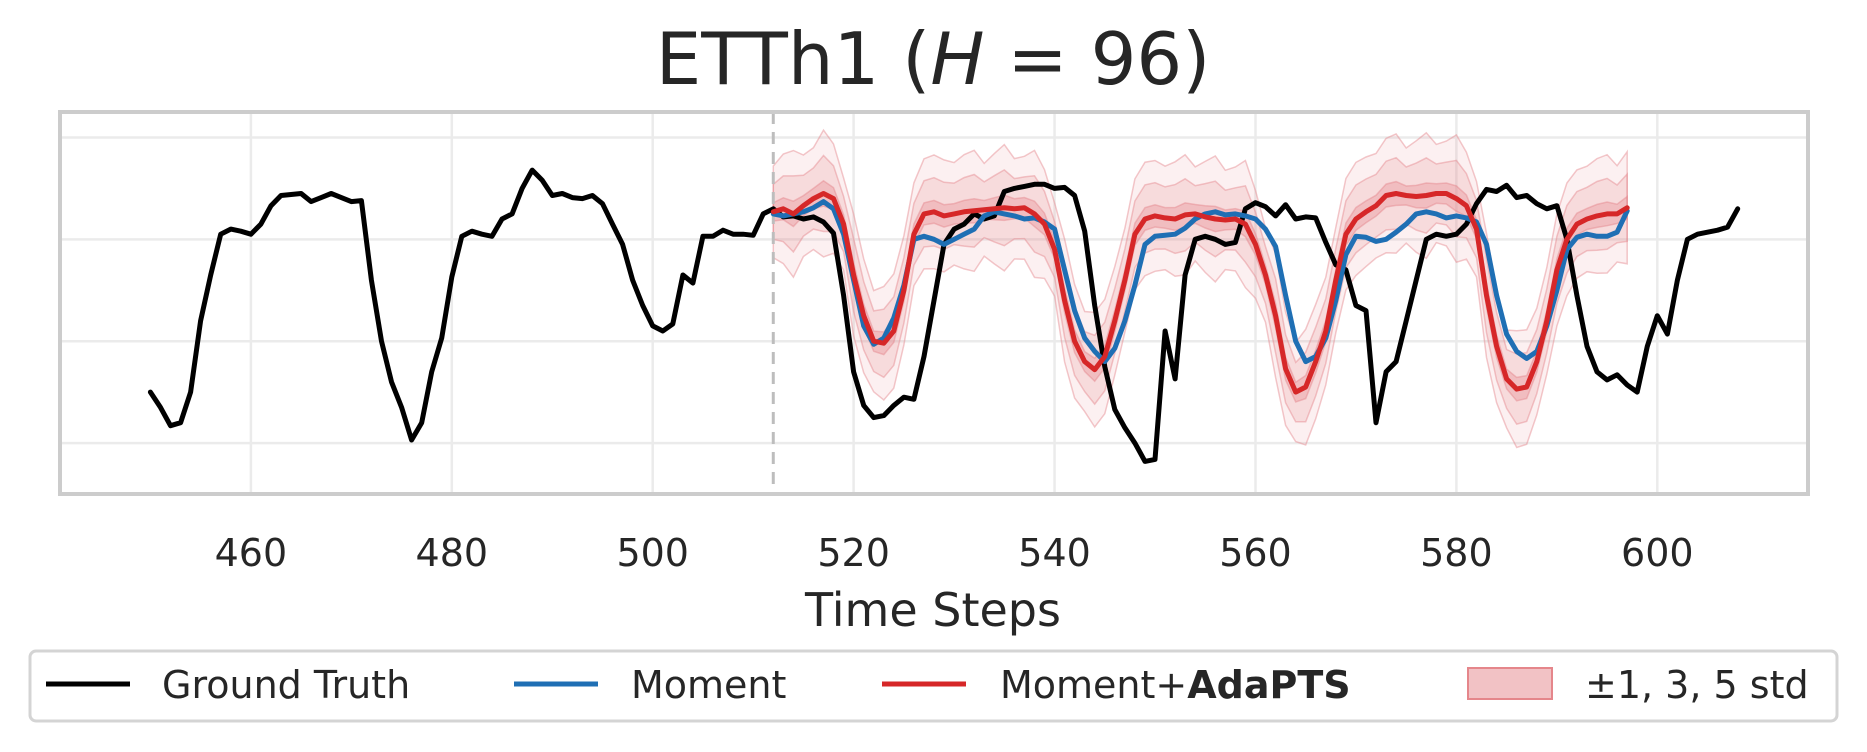 The height and width of the screenshot is (752, 1867). Describe the element at coordinates (793, 59) in the screenshot. I see `chart-title-prefix: ETTh1 (` at that location.